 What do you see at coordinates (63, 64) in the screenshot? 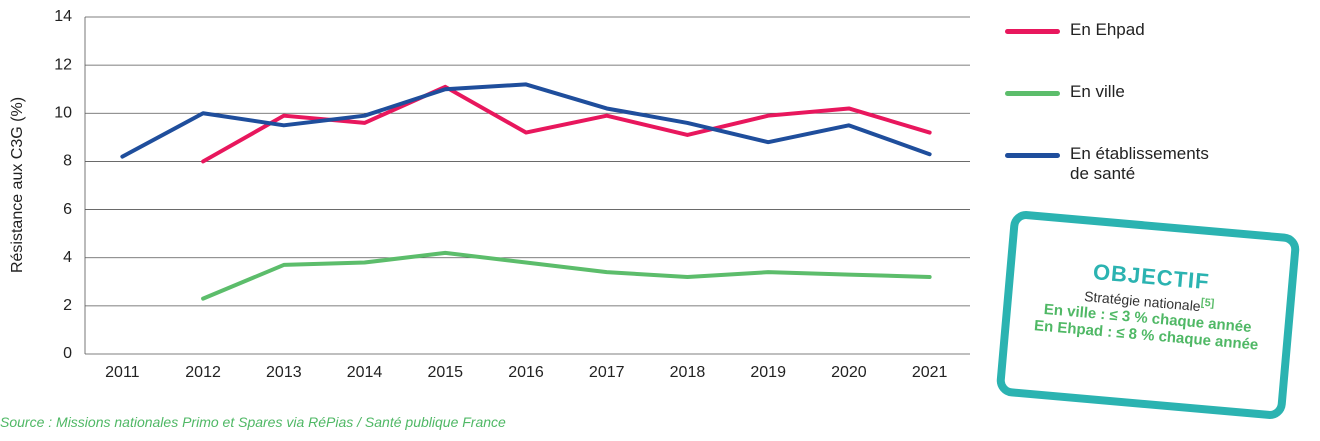
I see `y-tick-label: 12` at bounding box center [63, 64].